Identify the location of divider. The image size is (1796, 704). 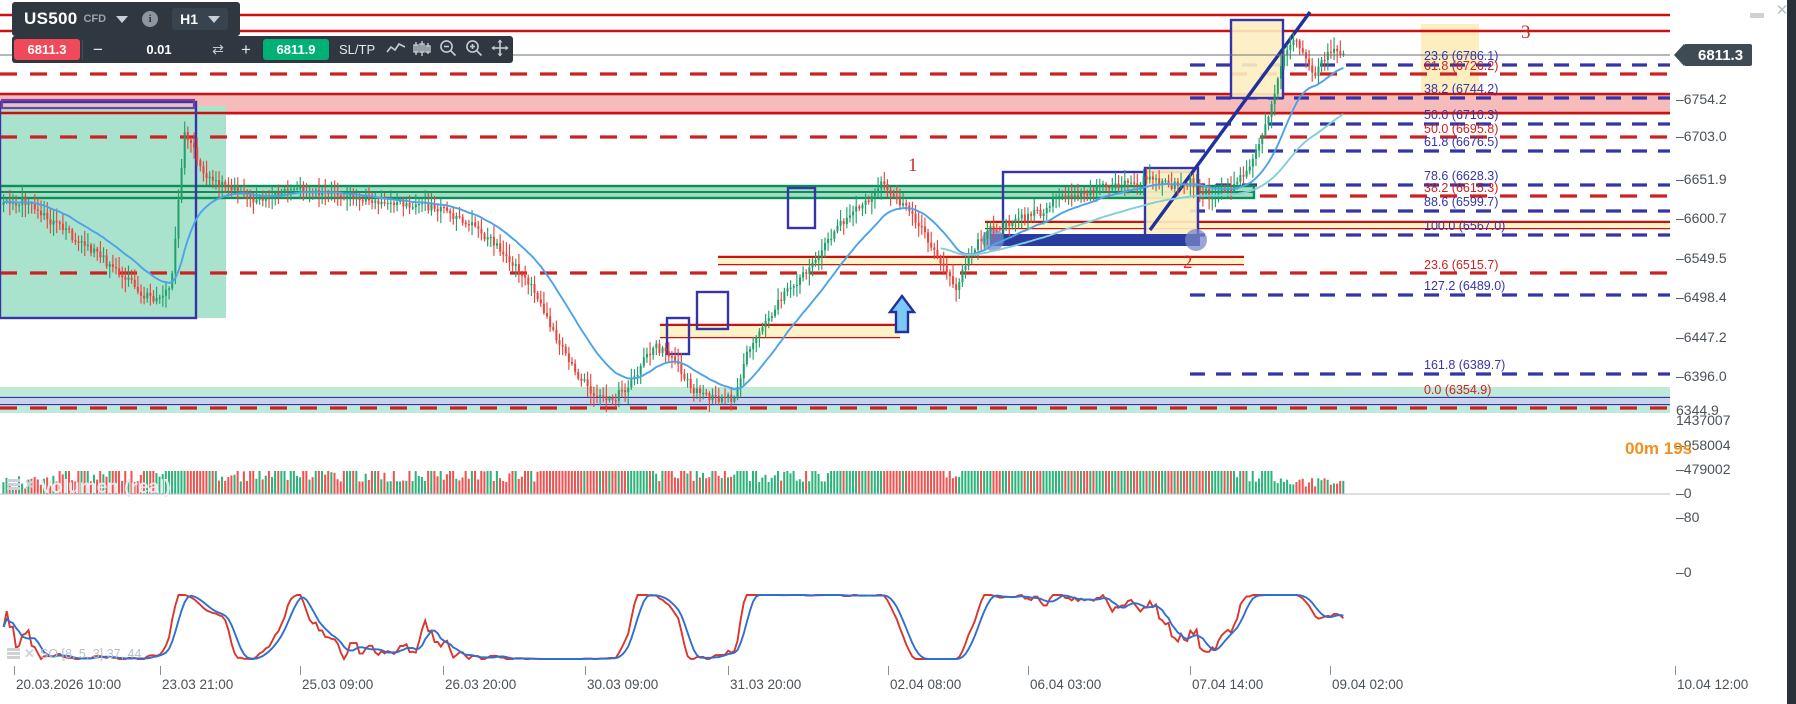
(82, 49).